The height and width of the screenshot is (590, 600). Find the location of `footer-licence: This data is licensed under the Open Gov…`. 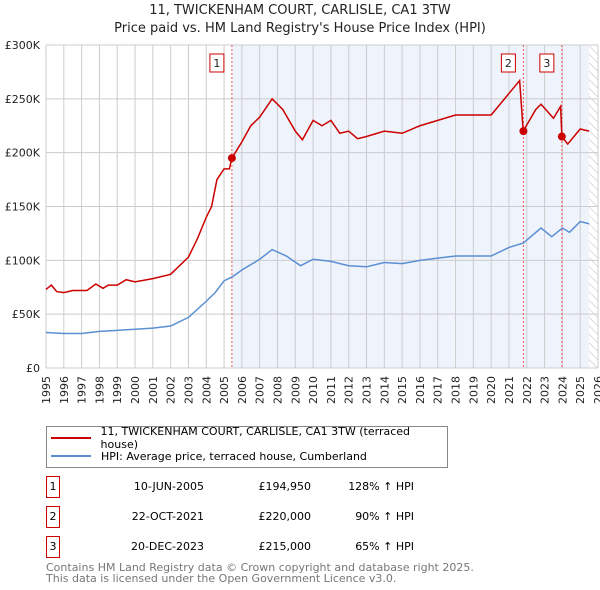

footer-licence: This data is licensed under the Open Gov… is located at coordinates (221, 578).